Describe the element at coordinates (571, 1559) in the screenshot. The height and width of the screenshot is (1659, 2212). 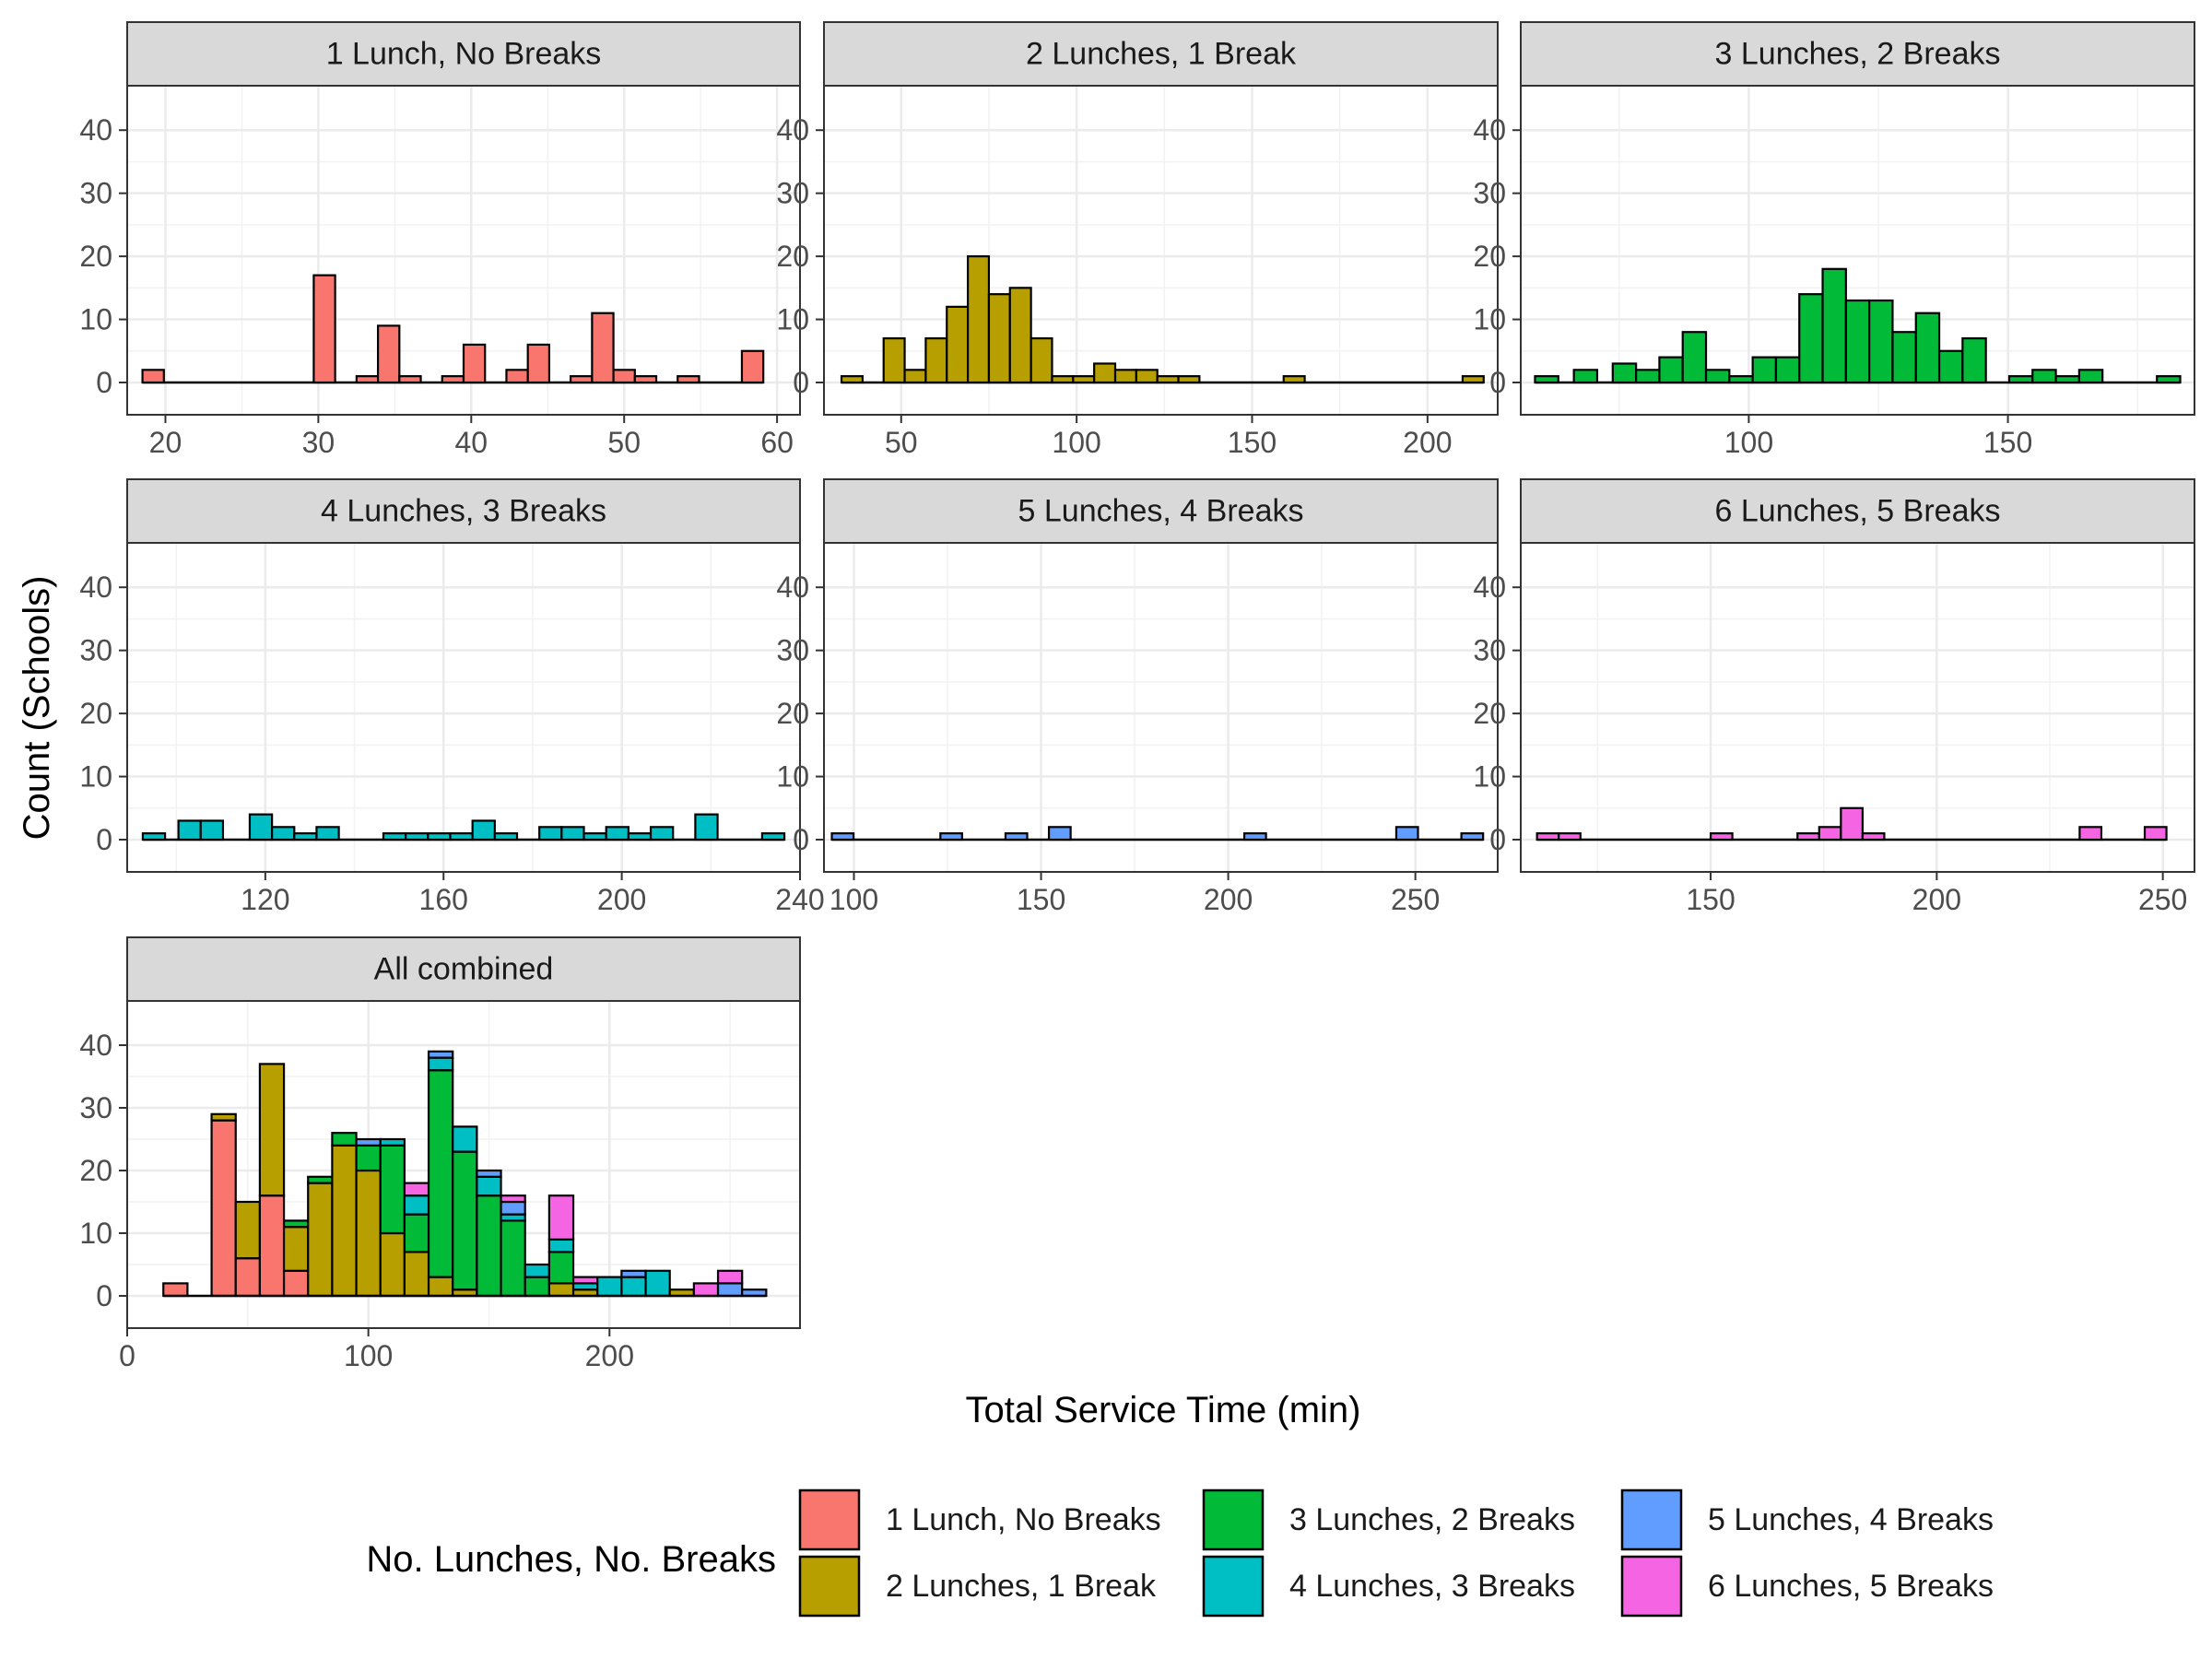
I see `legend-title: No. Lunches, No. Breaks` at that location.